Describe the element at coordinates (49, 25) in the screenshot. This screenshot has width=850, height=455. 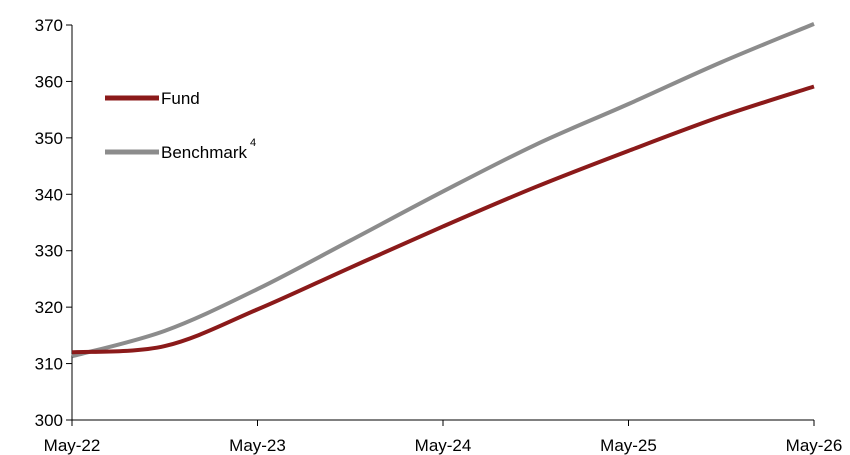
I see `y-tick-label: 370` at that location.